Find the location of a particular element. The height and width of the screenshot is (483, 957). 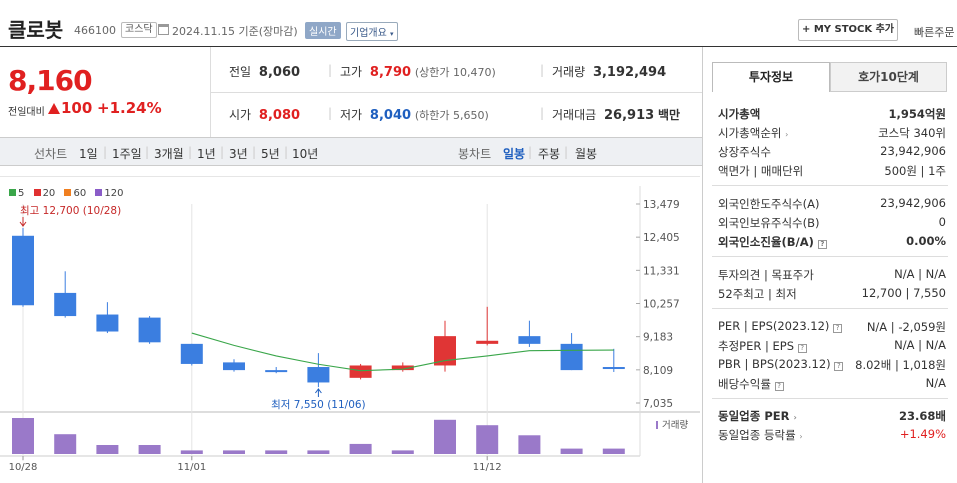

period-monthly: 월봉 is located at coordinates (586, 154).